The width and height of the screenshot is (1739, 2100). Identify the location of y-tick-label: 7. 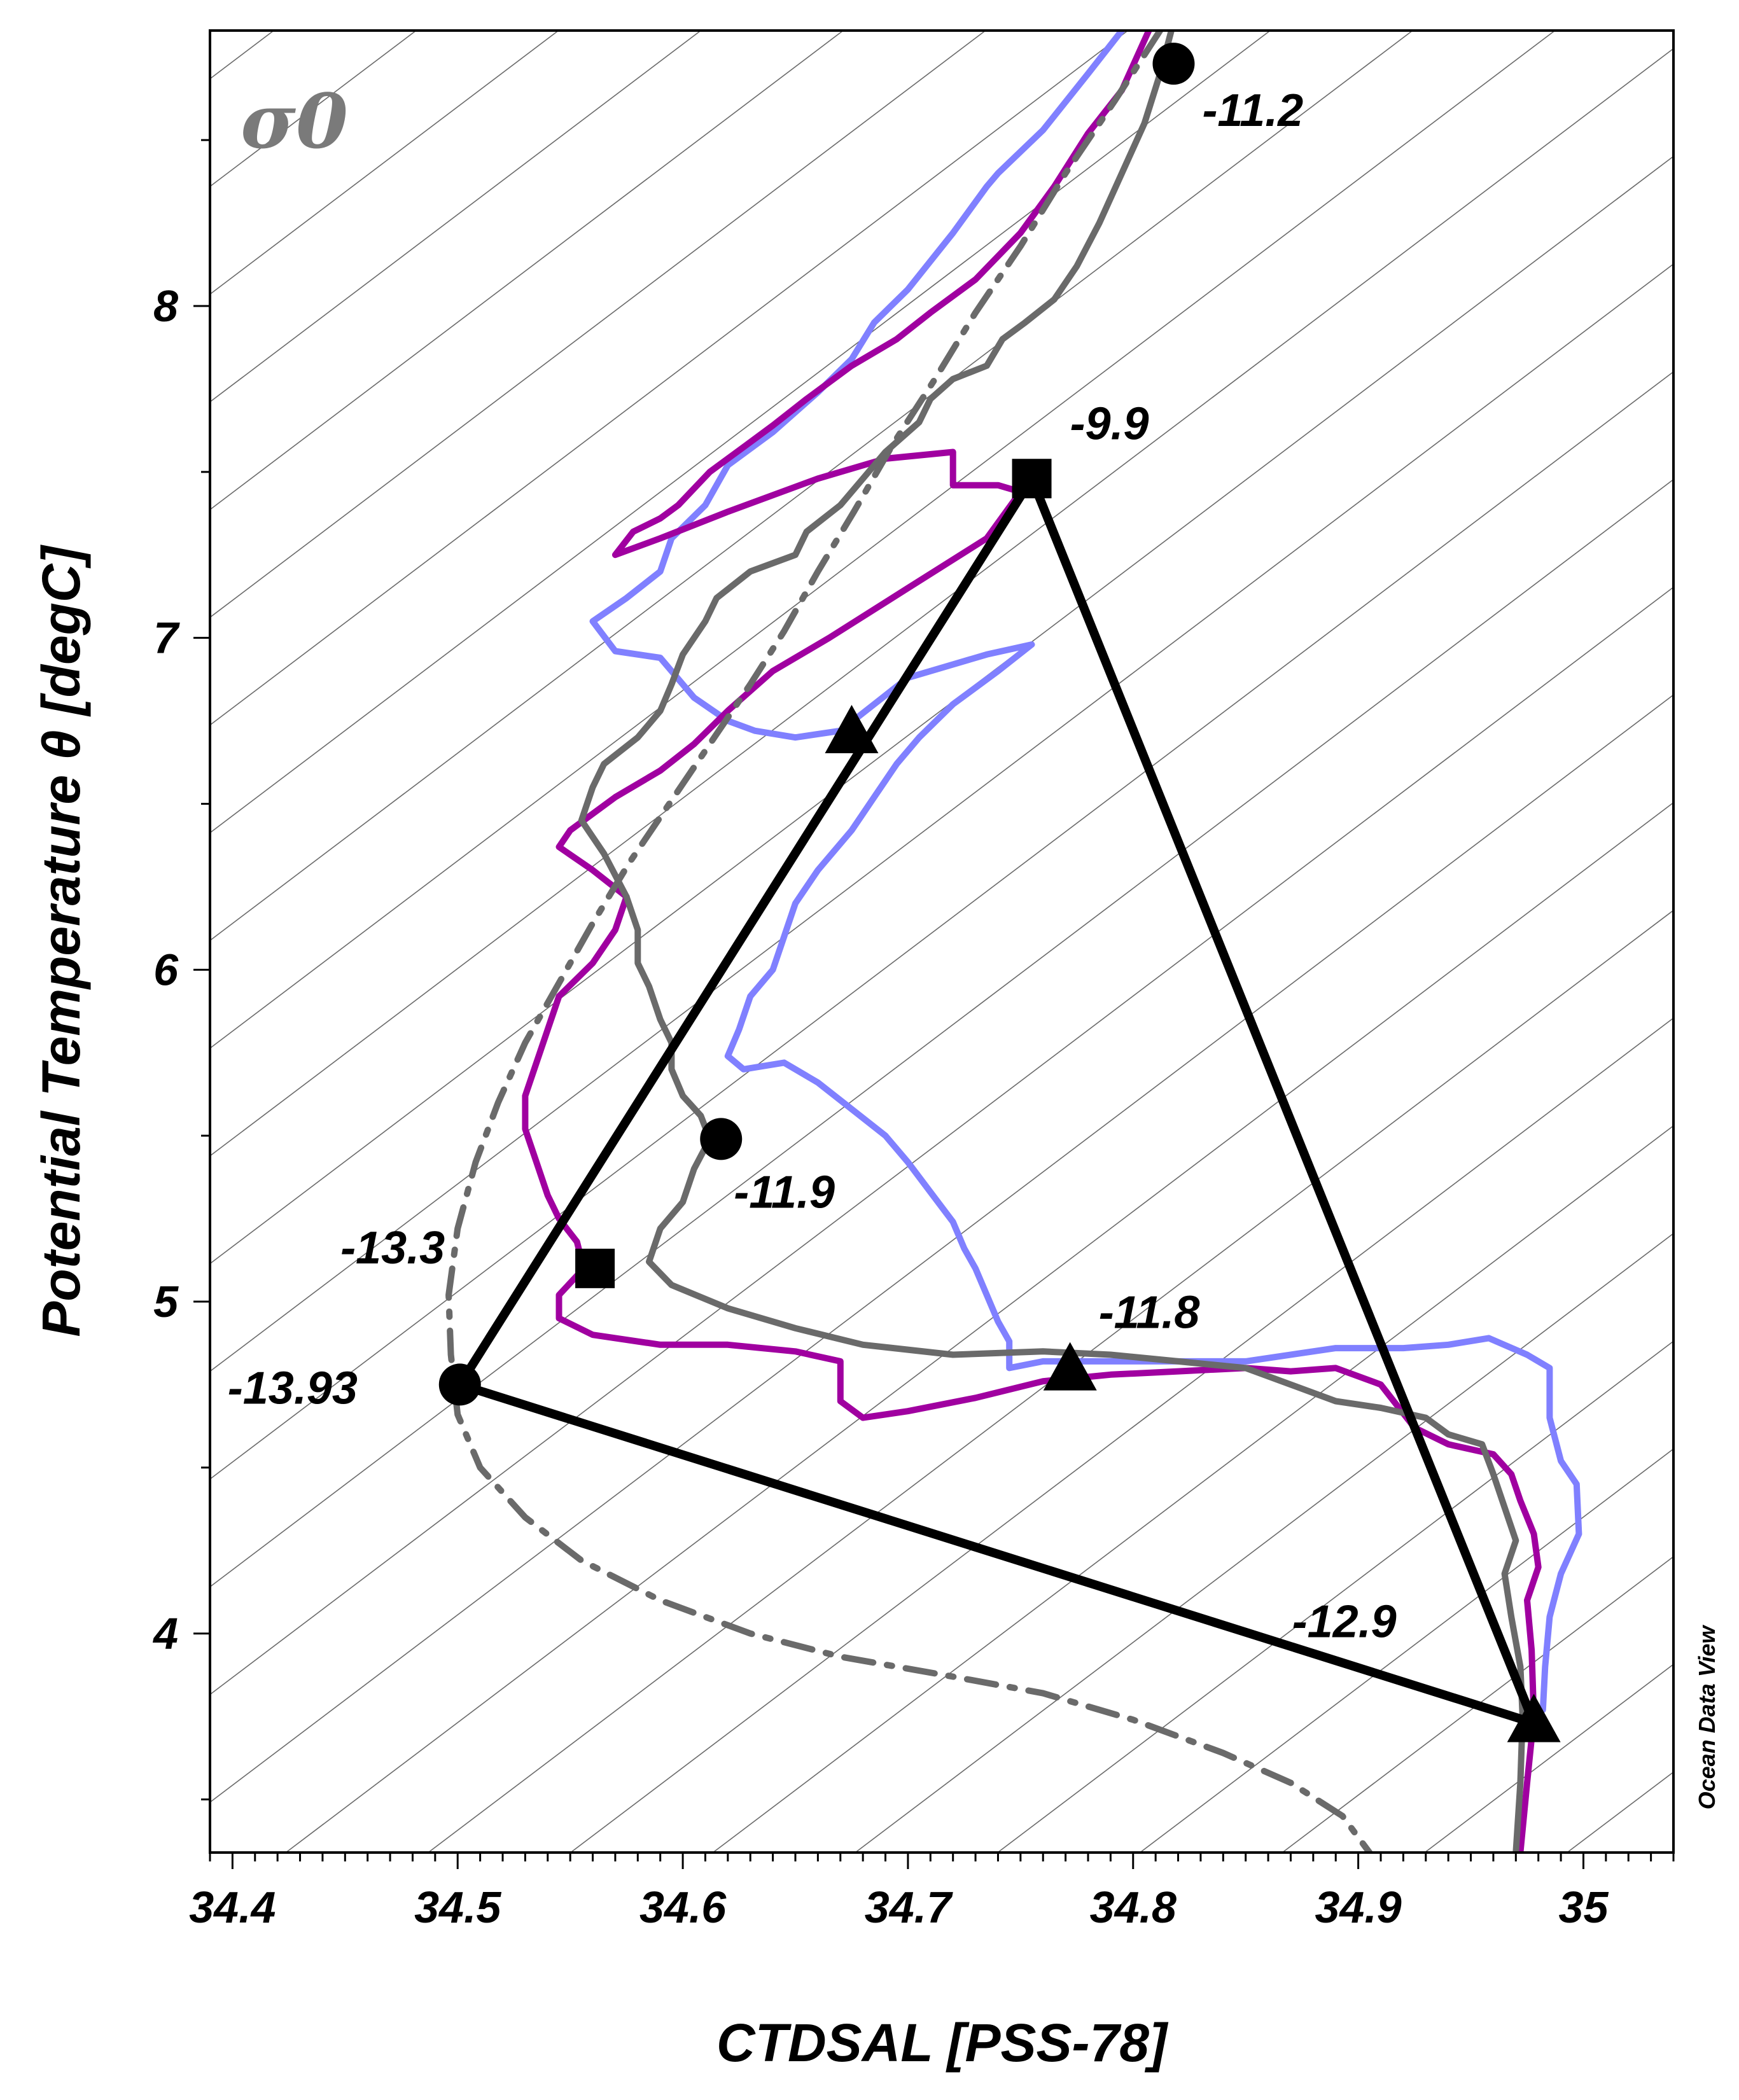
(166, 638).